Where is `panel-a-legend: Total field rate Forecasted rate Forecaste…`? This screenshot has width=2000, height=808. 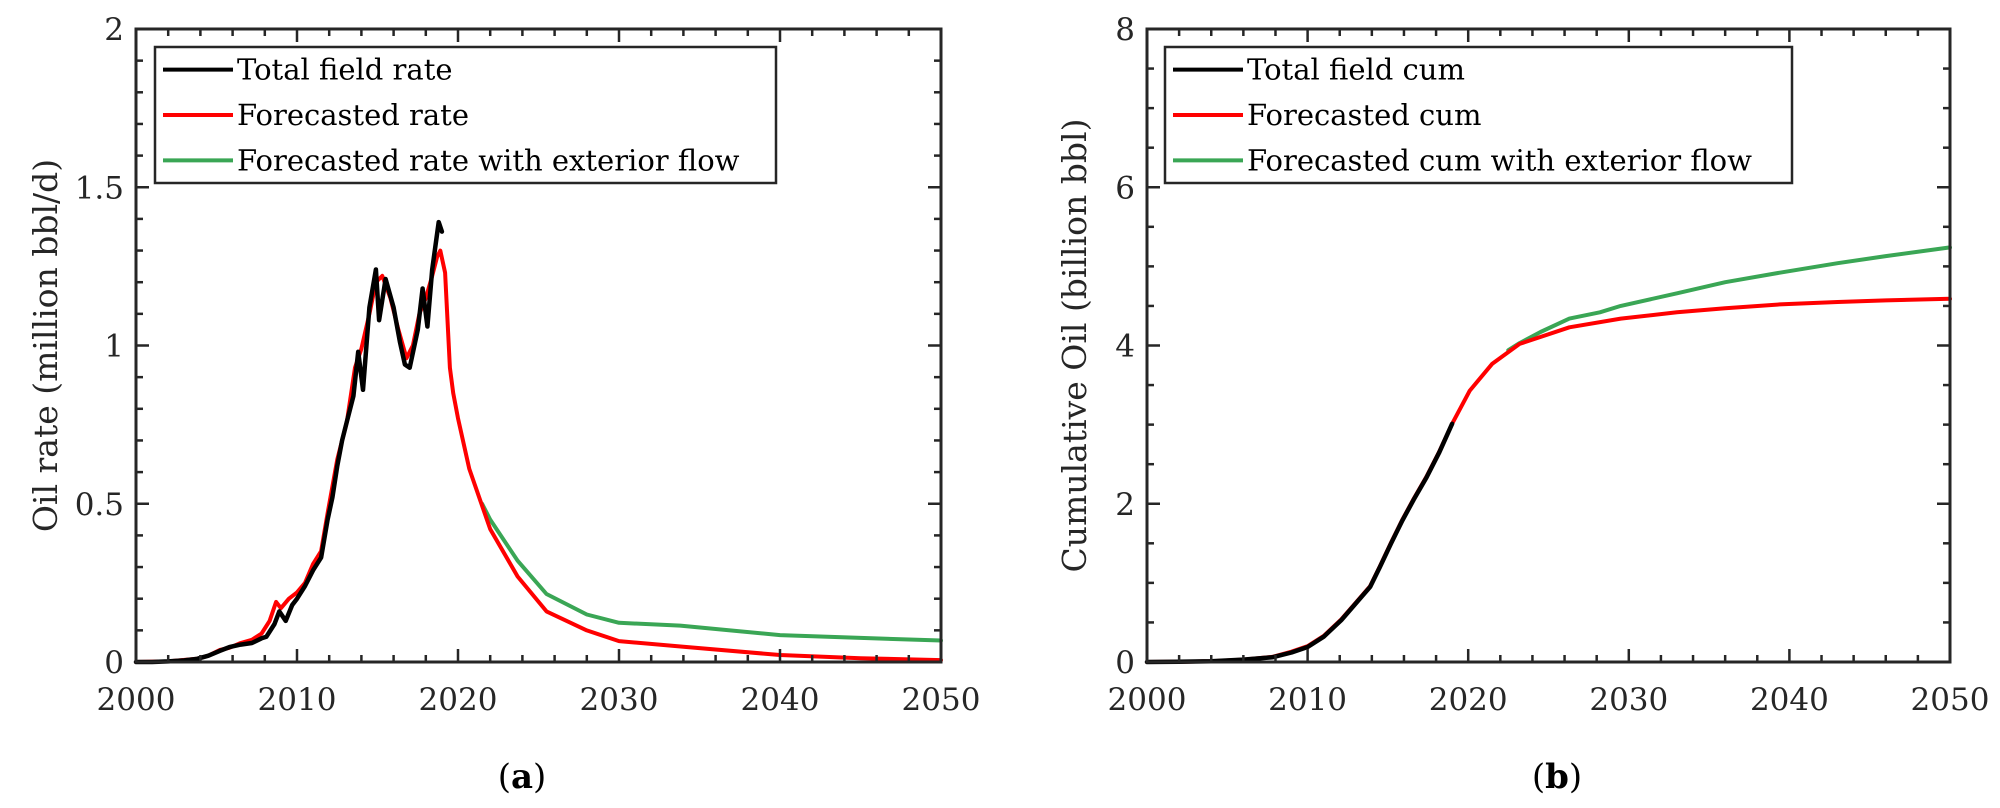 panel-a-legend: Total field rate Forecasted rate Forecaste… is located at coordinates (465, 115).